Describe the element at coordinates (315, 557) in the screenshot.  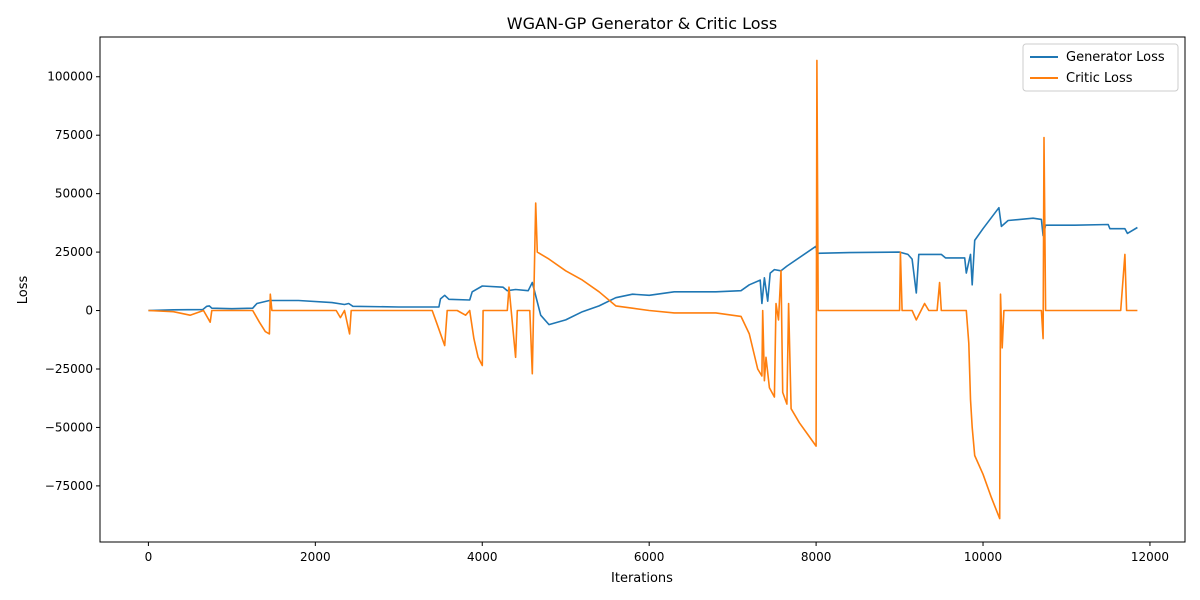
I see `x-tick-label: 2000` at that location.